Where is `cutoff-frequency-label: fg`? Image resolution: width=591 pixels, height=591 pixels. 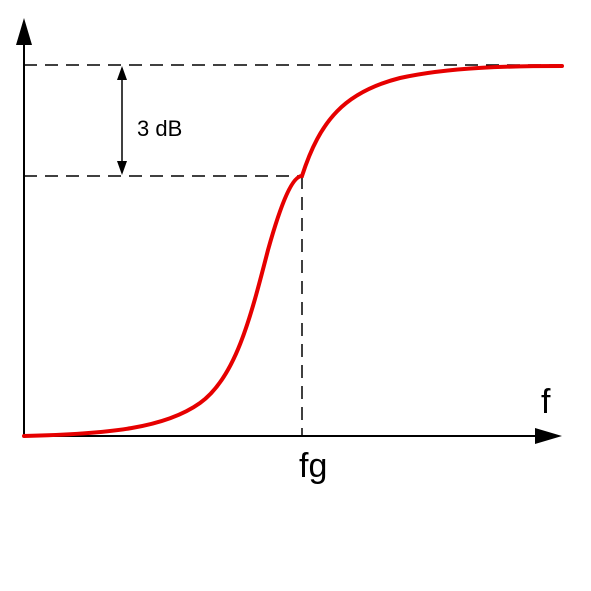 cutoff-frequency-label: fg is located at coordinates (313, 466).